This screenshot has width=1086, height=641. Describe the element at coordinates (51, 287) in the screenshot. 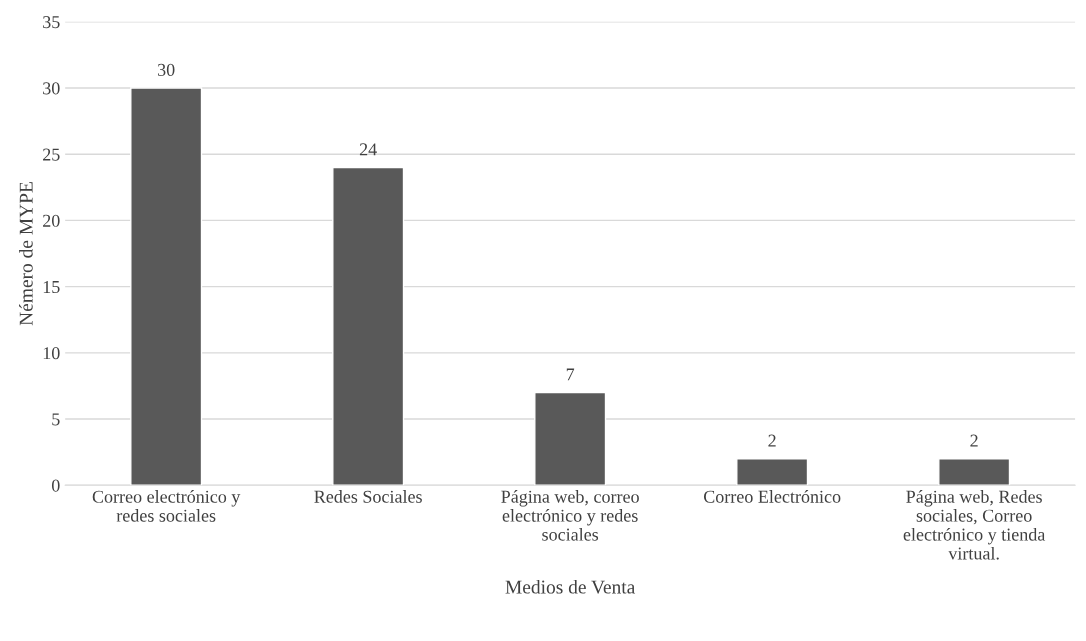

I see `y-tick-label: 15` at that location.